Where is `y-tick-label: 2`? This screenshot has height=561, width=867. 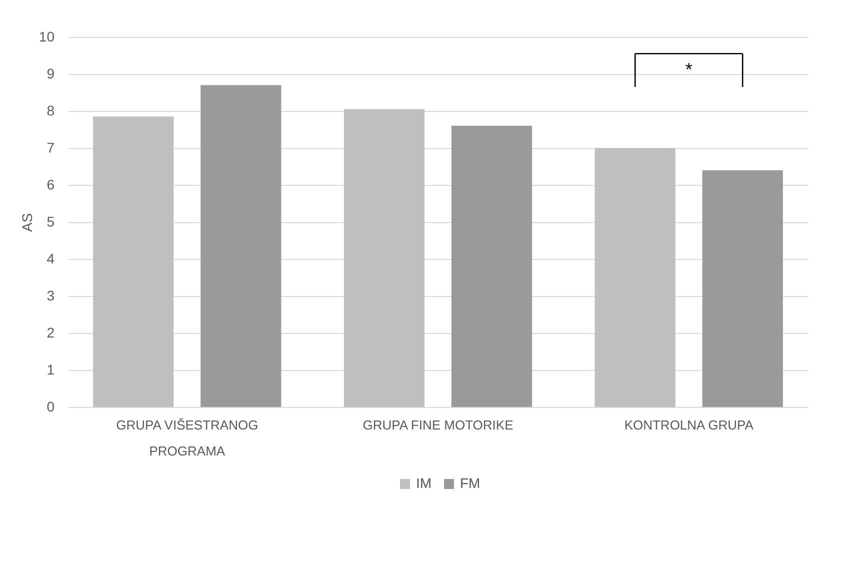 y-tick-label: 2 is located at coordinates (50, 332).